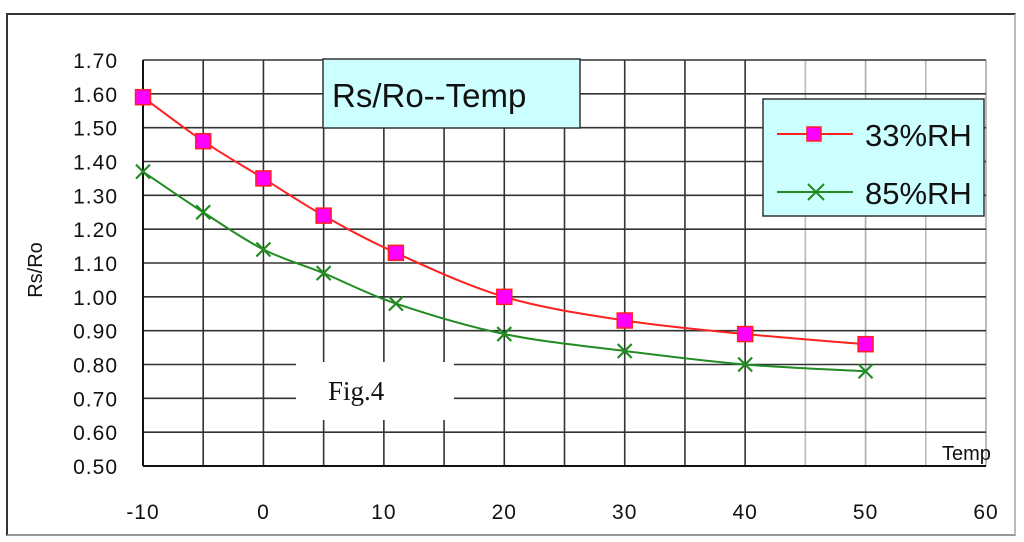 This screenshot has width=1024, height=542. Describe the element at coordinates (95, 332) in the screenshot. I see `y-tick-label: 0.90` at that location.